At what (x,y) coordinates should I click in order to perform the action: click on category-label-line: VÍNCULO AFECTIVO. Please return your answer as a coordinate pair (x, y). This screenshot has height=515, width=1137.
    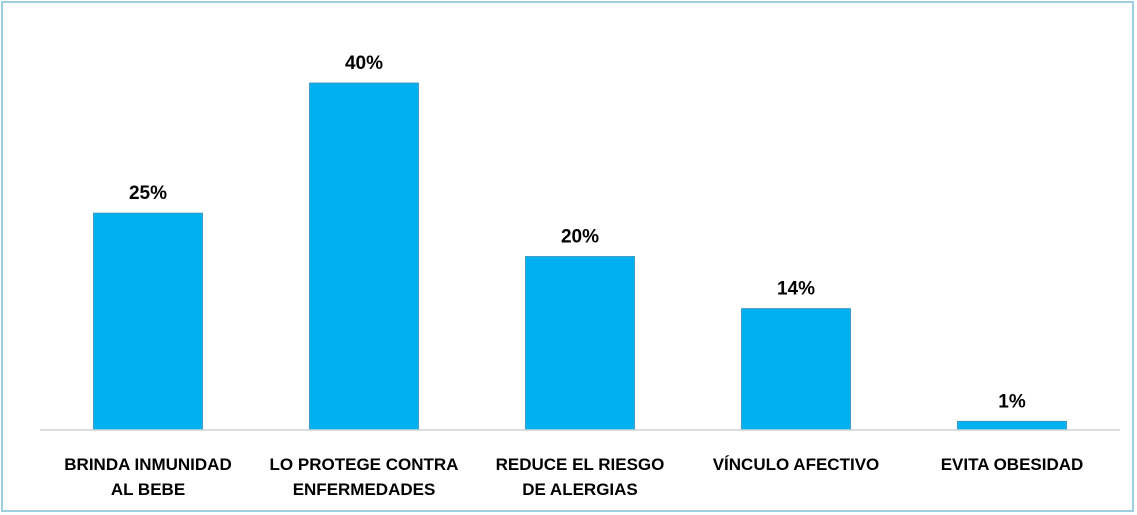
    Looking at the image, I should click on (796, 464).